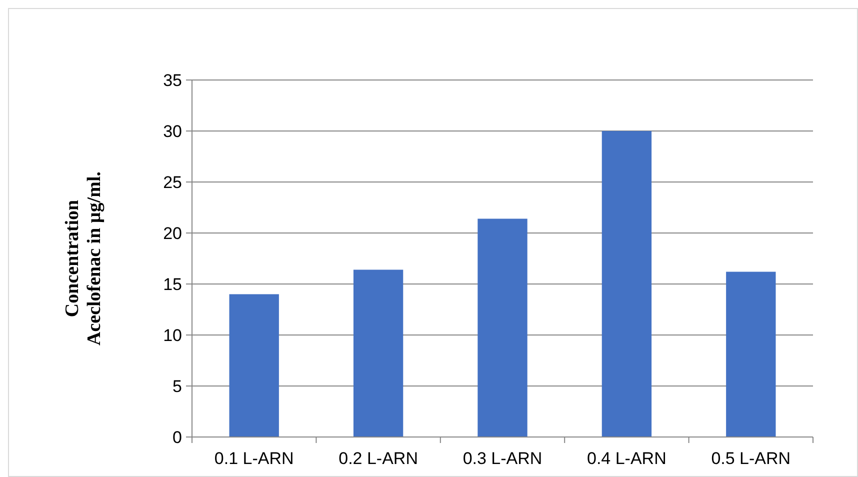 The height and width of the screenshot is (477, 858). I want to click on x-tick-label: 0.5 L-ARN, so click(751, 458).